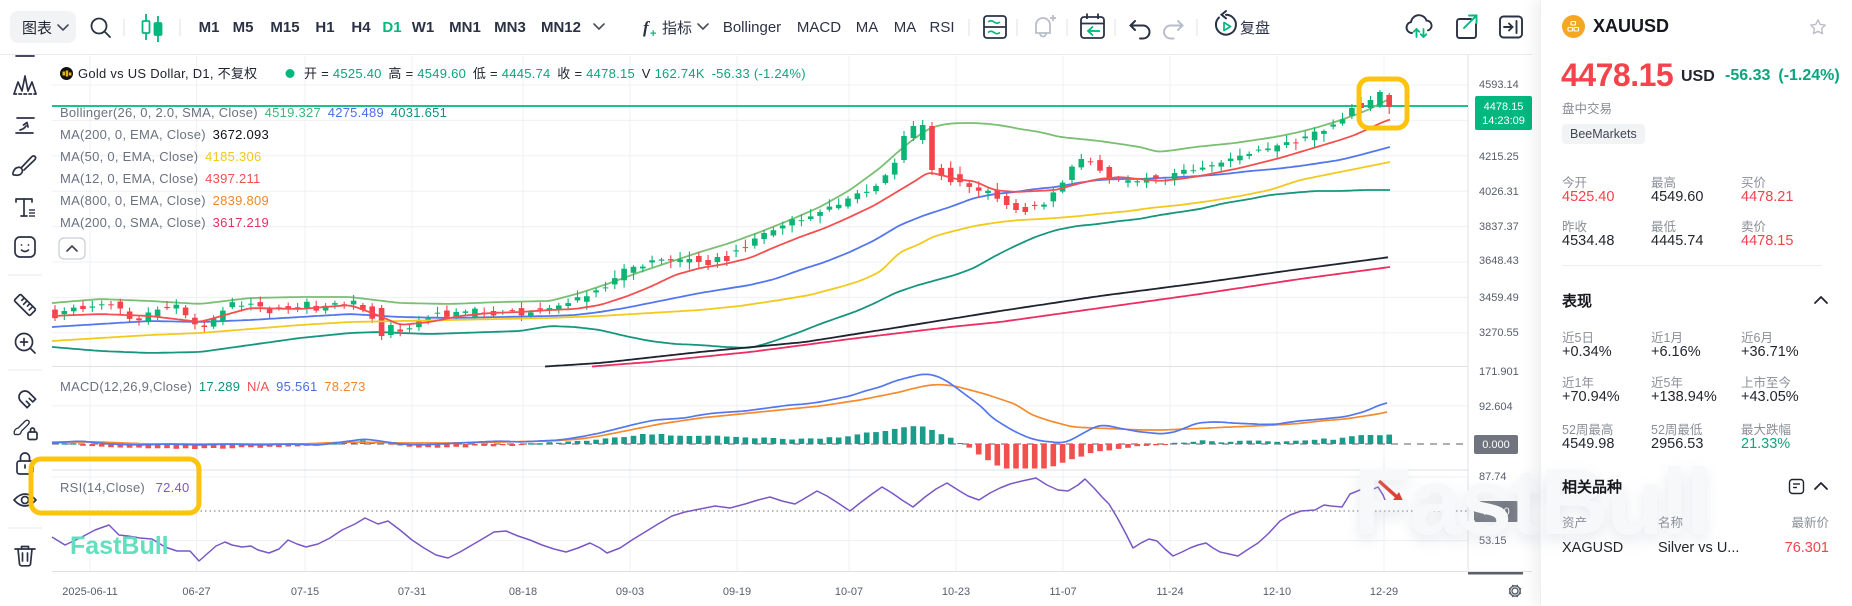  I want to click on svg-text: 12-29, so click(1384, 592).